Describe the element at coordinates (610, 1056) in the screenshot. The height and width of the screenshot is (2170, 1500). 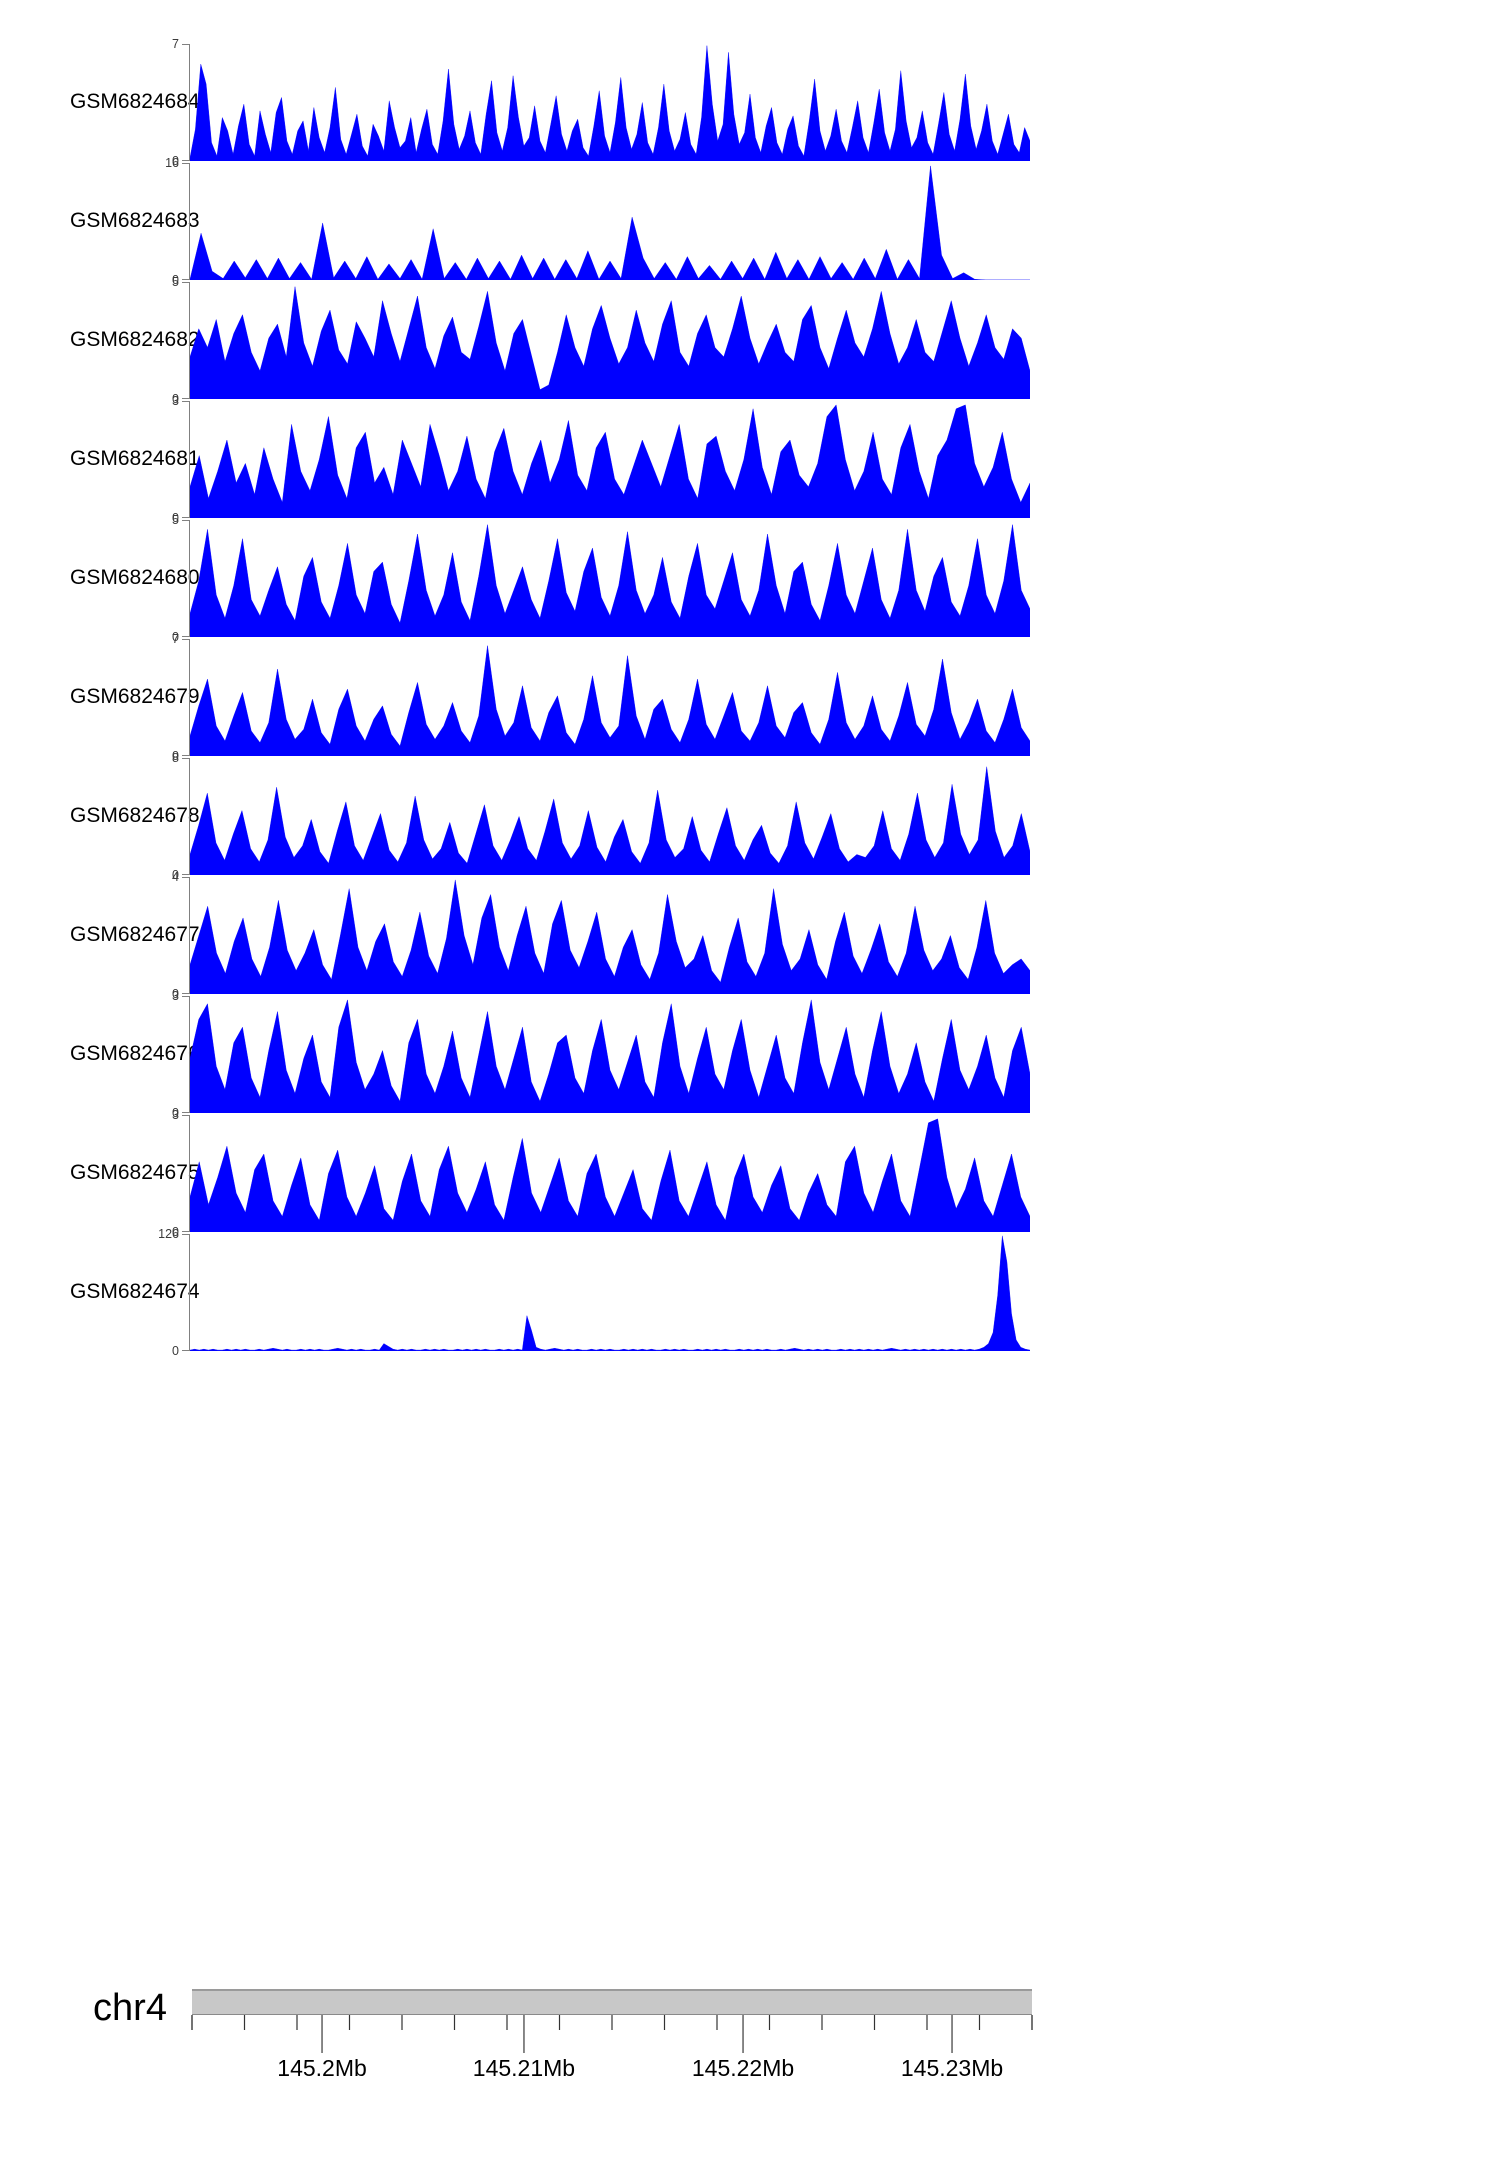
I see `coverage-area-GSM6824676` at that location.